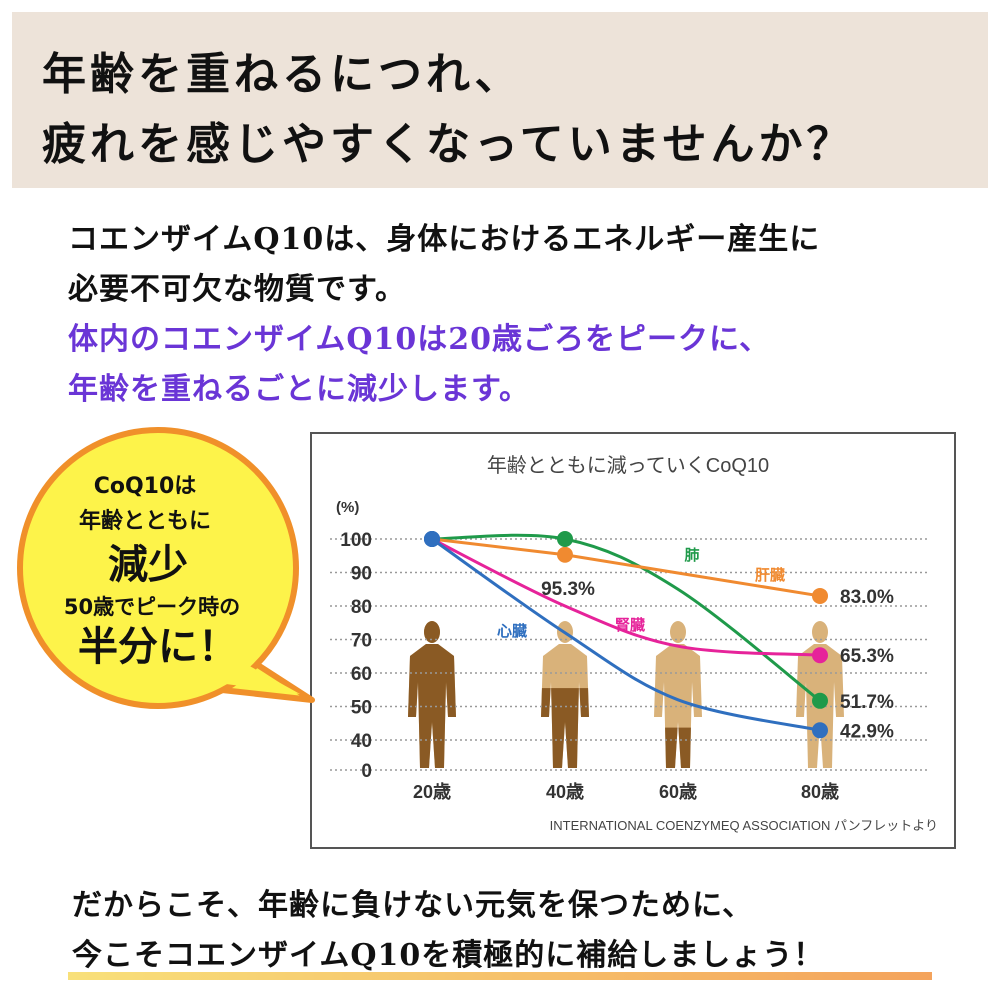  What do you see at coordinates (361, 641) in the screenshot?
I see `y-tick-label: 70` at bounding box center [361, 641].